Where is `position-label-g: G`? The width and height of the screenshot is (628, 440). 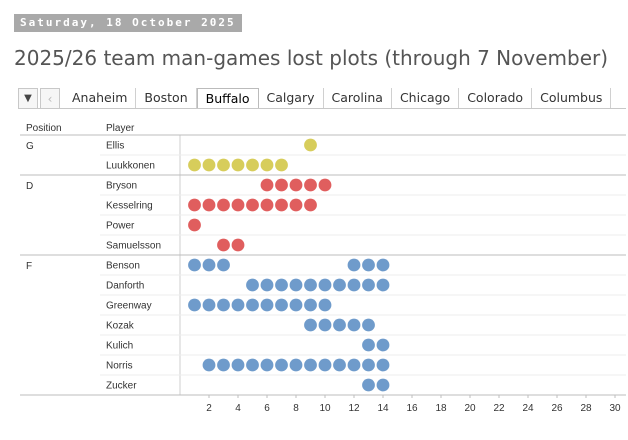 position-label-g: G is located at coordinates (30, 146).